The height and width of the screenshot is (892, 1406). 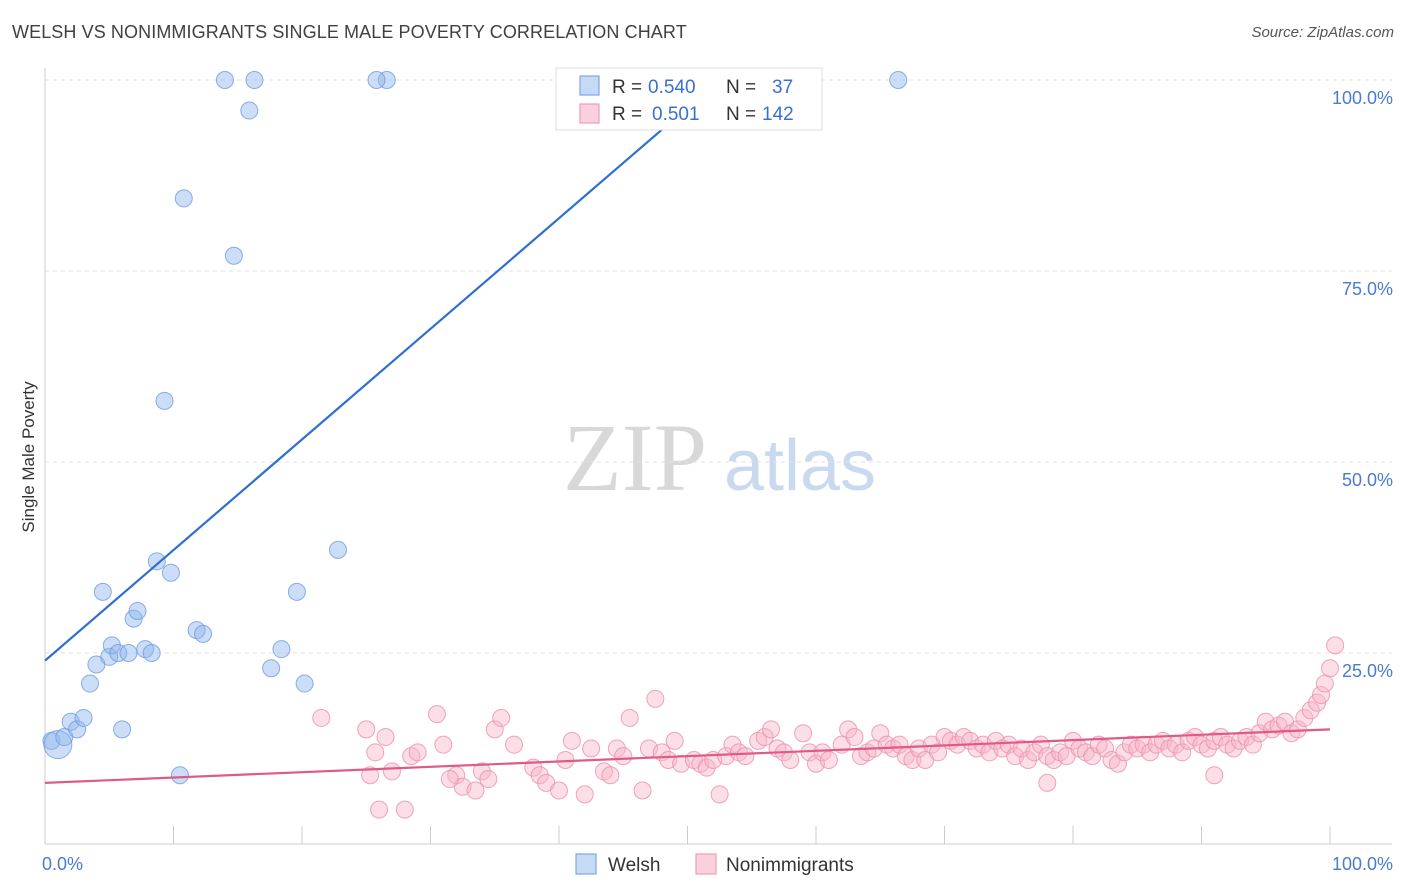 What do you see at coordinates (589, 113) in the screenshot?
I see `legend-swatch-nonimmigrants` at bounding box center [589, 113].